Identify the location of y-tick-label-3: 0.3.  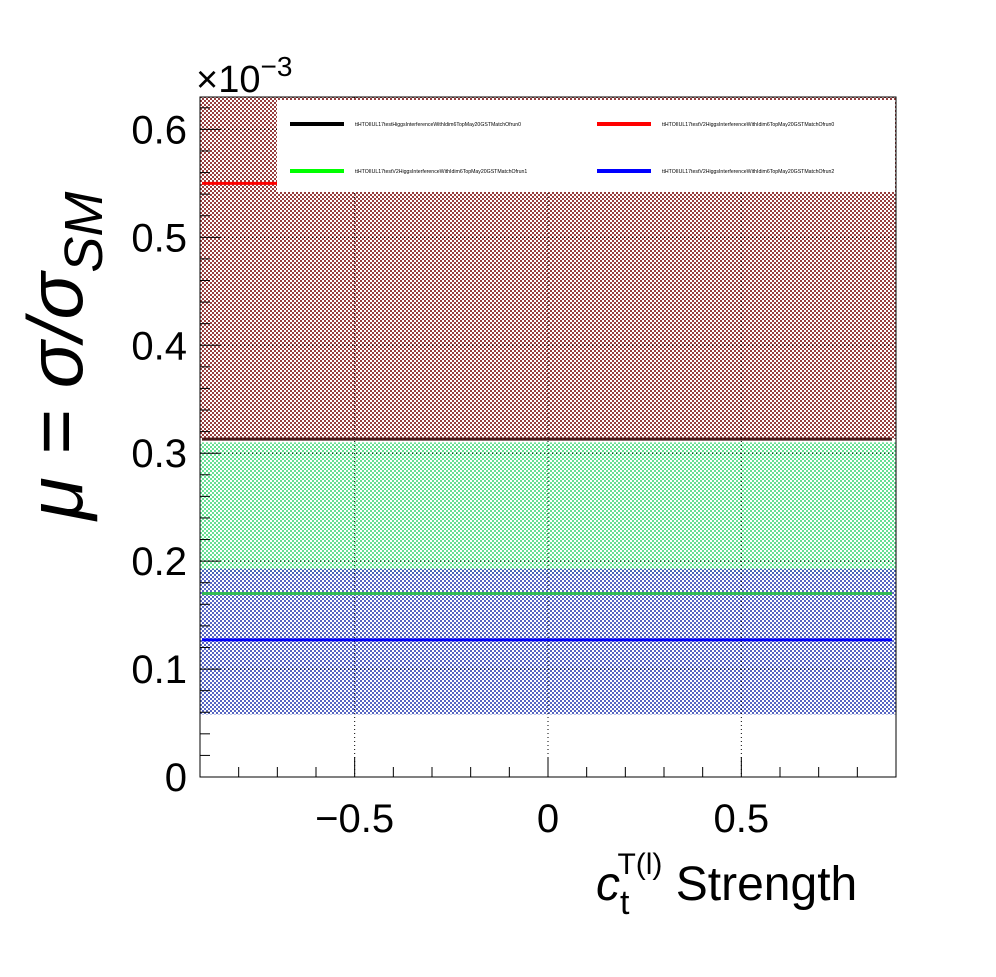
(159, 454).